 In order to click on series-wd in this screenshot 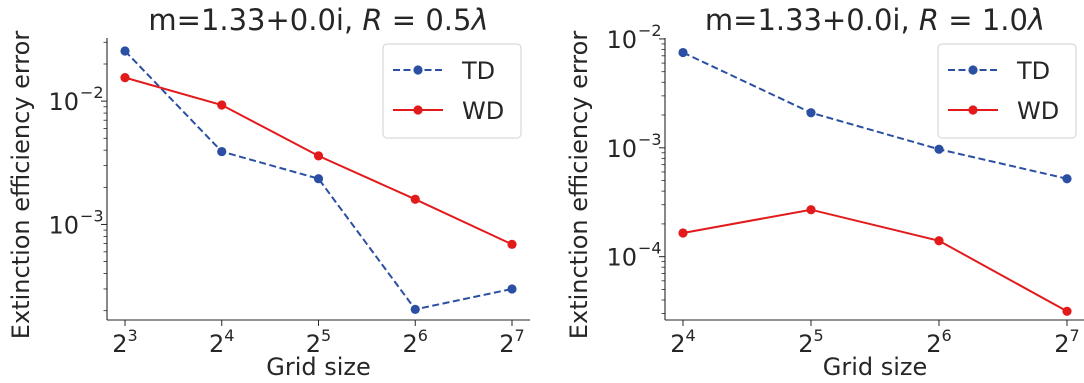, I will do `click(875, 260)`.